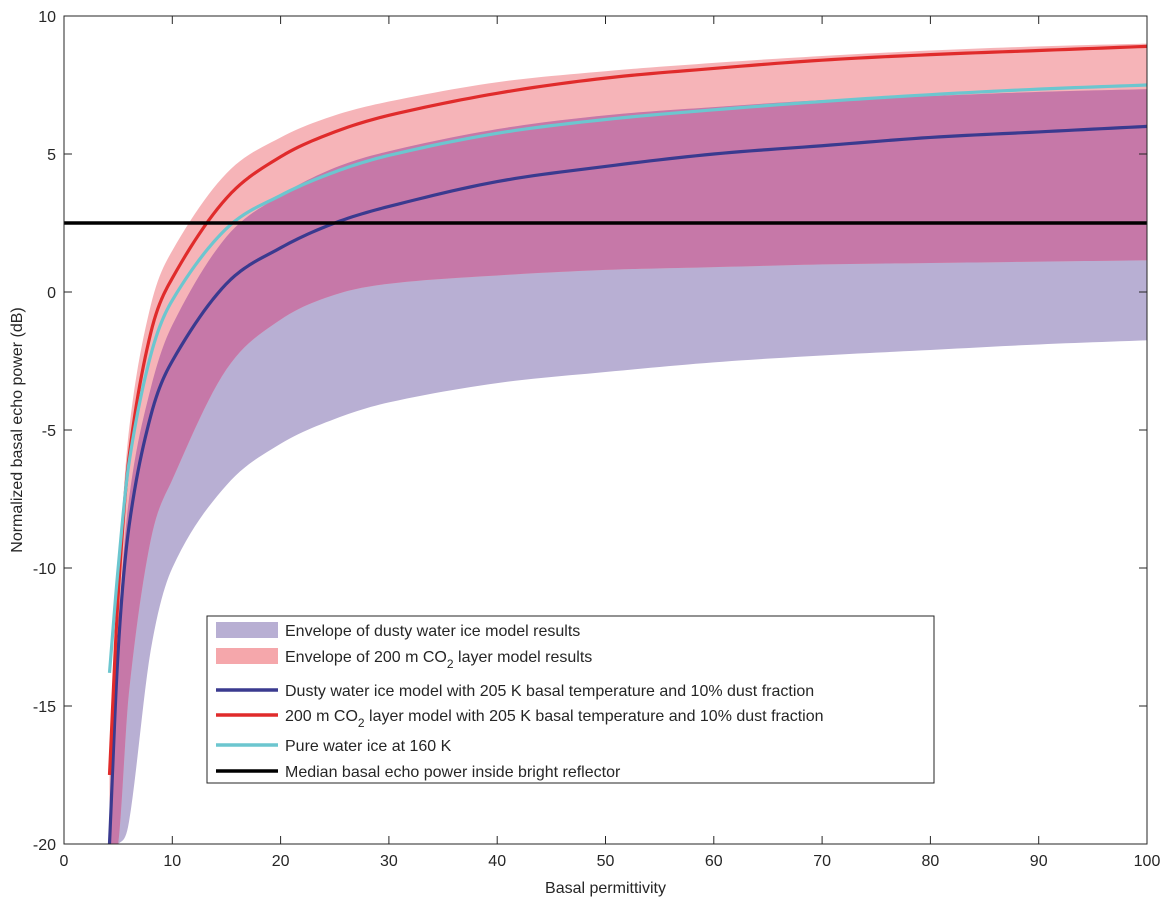  I want to click on x-tick-label: 100, so click(1147, 861).